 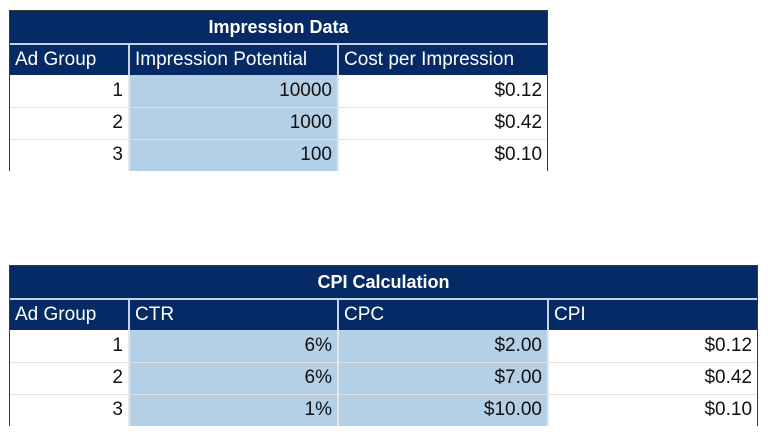 I want to click on table-row: 2 6% $7.00 $0.42, so click(x=384, y=378).